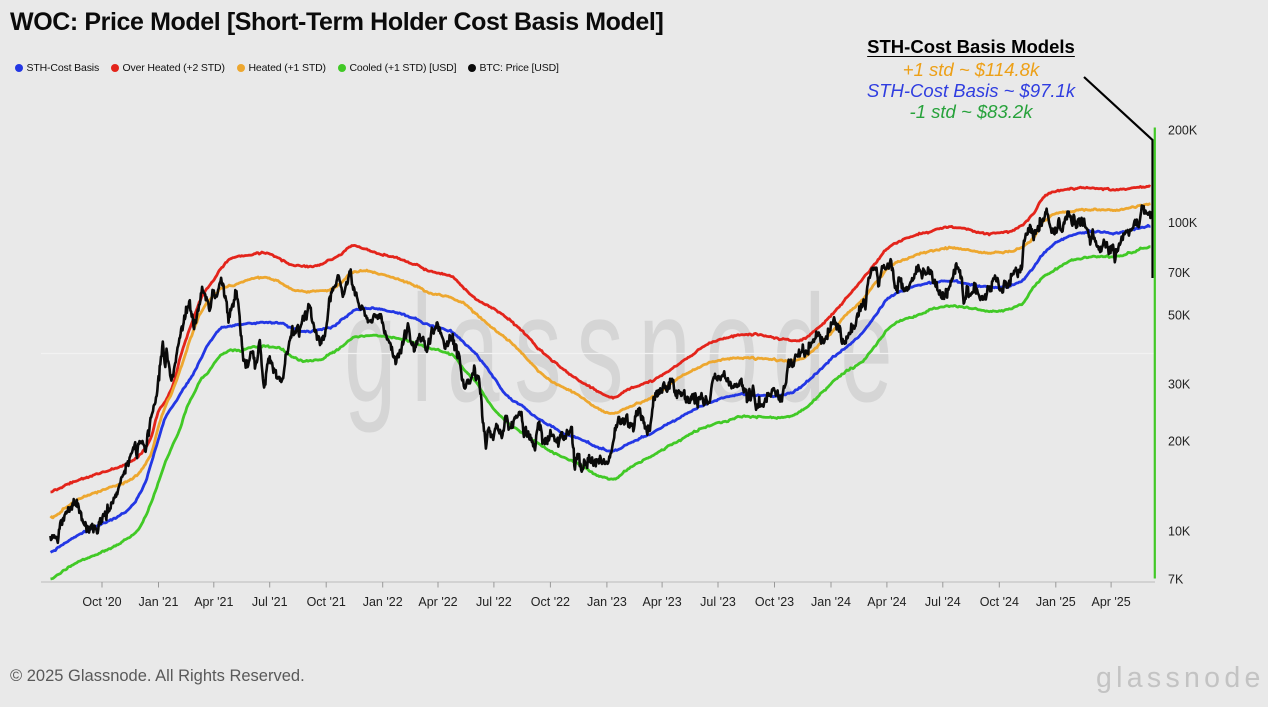 Image resolution: width=1268 pixels, height=707 pixels. What do you see at coordinates (1110, 602) in the screenshot?
I see `svg-text: Apr '25` at bounding box center [1110, 602].